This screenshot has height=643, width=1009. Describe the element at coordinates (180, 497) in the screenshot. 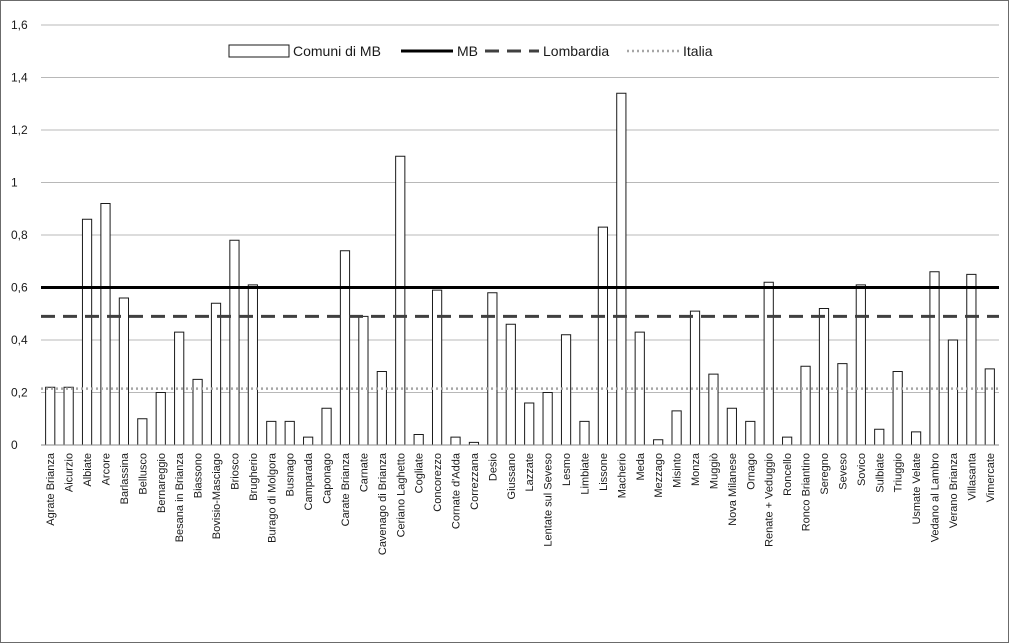

I see `x-tick-label: Besana in Brianza` at that location.